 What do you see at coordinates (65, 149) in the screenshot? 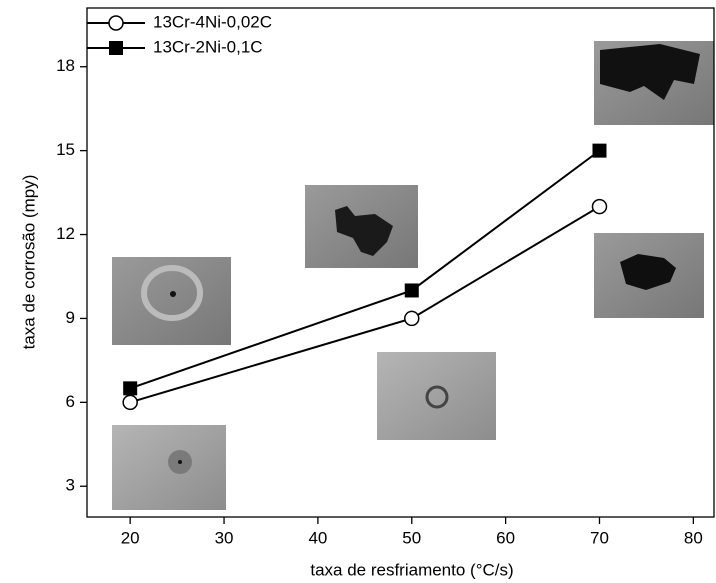
I see `y-tick-label: 15` at bounding box center [65, 149].